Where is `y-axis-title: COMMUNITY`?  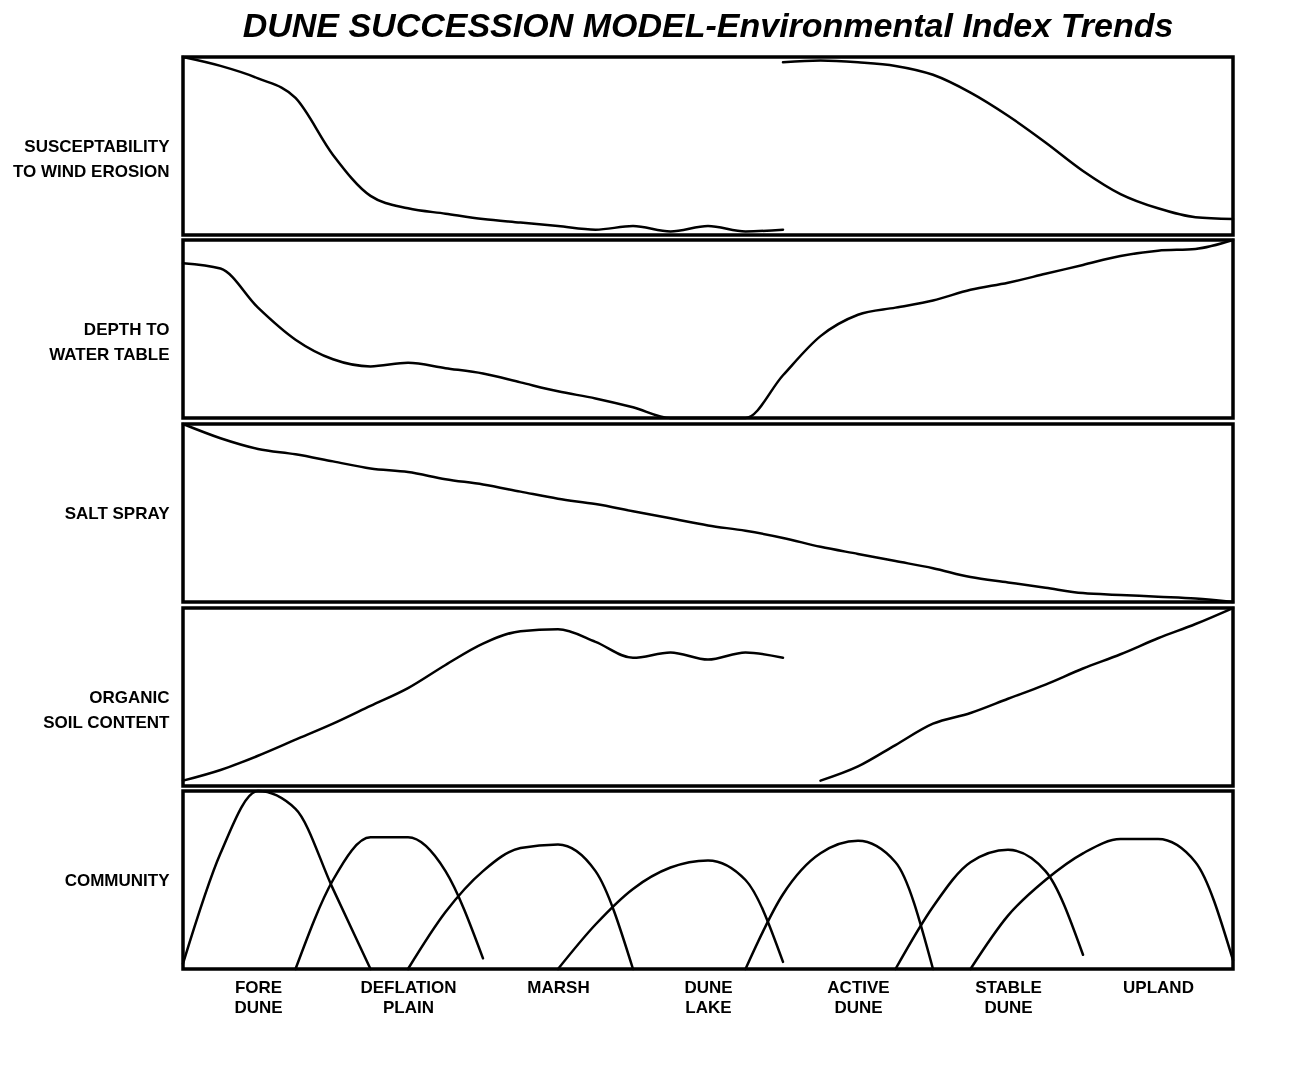
y-axis-title: COMMUNITY is located at coordinates (117, 880).